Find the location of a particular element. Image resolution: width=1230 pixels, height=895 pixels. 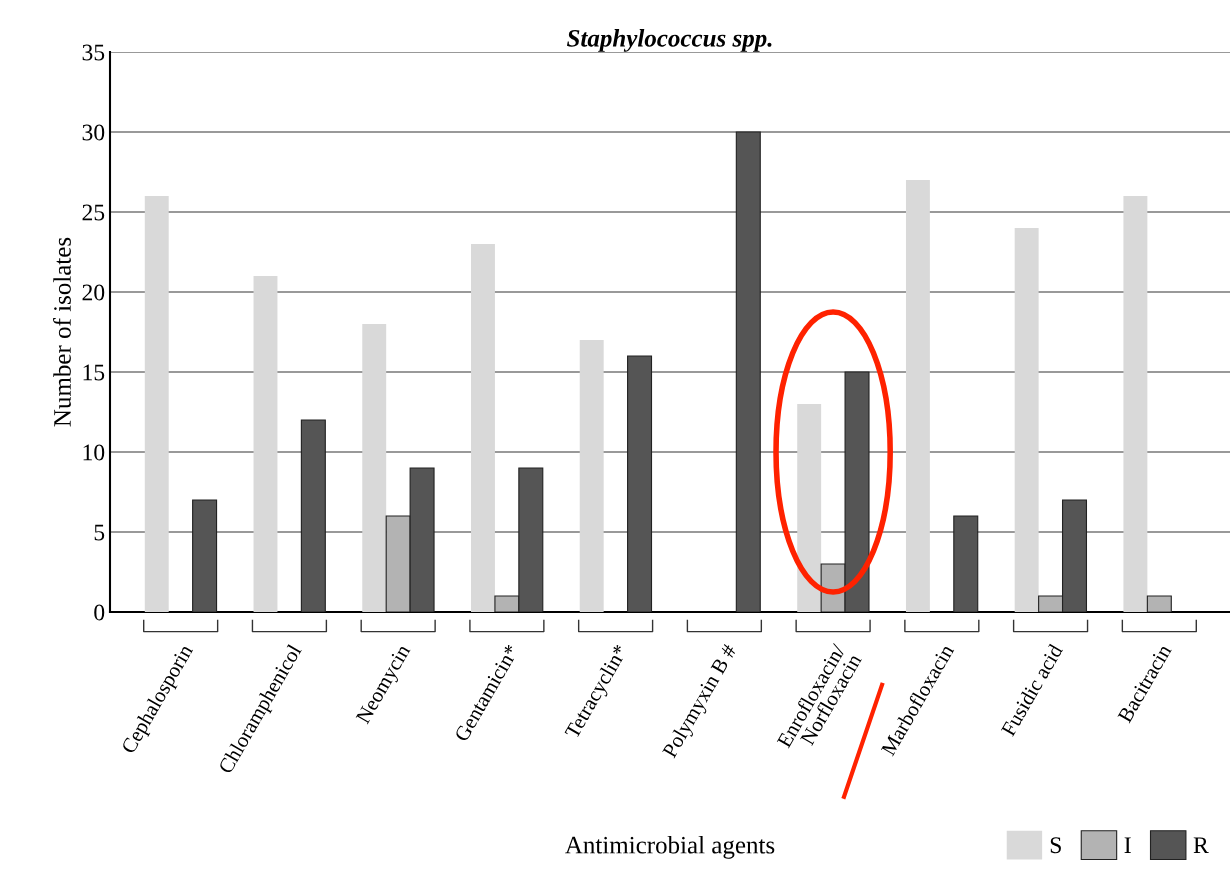

y-tick-label: 30 is located at coordinates (93, 132).